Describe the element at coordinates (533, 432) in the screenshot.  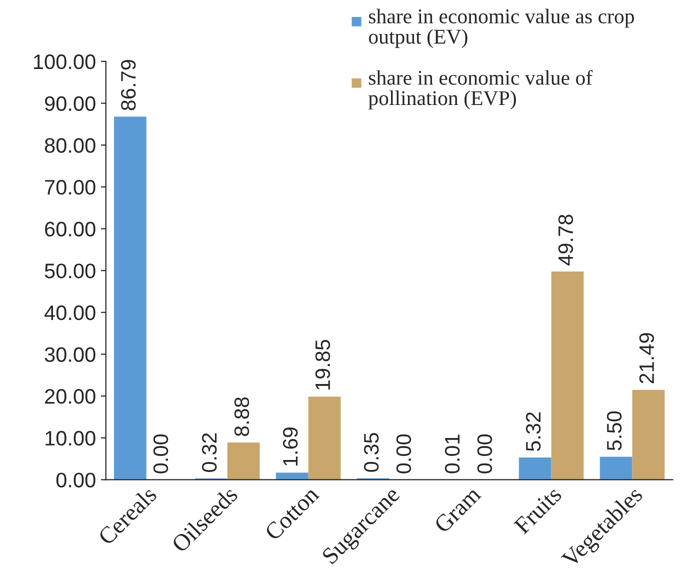
I see `data-label: 5.32` at that location.